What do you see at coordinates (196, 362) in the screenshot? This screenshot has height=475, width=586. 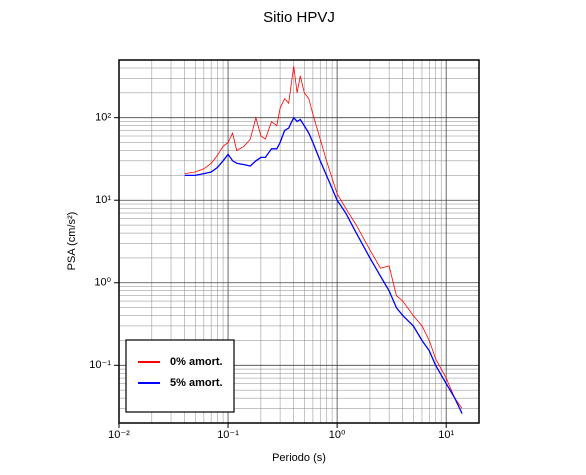 I see `legend-label: 0% amort.` at bounding box center [196, 362].